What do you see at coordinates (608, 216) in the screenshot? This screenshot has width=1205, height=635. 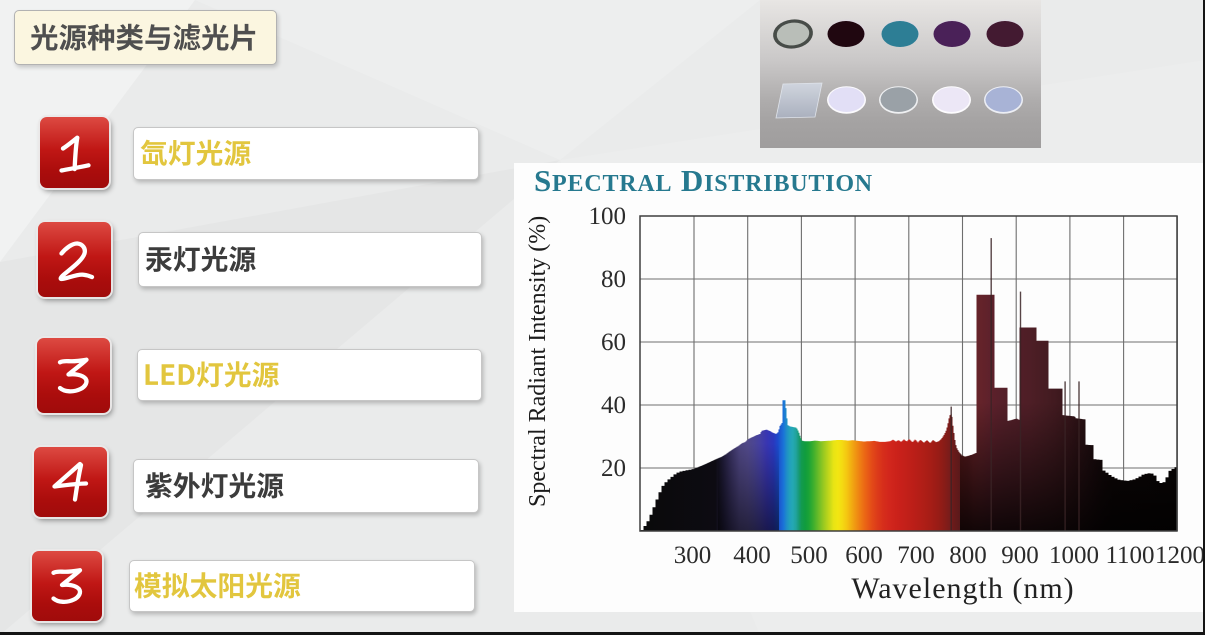 I see `svg-text: 100` at bounding box center [608, 216].